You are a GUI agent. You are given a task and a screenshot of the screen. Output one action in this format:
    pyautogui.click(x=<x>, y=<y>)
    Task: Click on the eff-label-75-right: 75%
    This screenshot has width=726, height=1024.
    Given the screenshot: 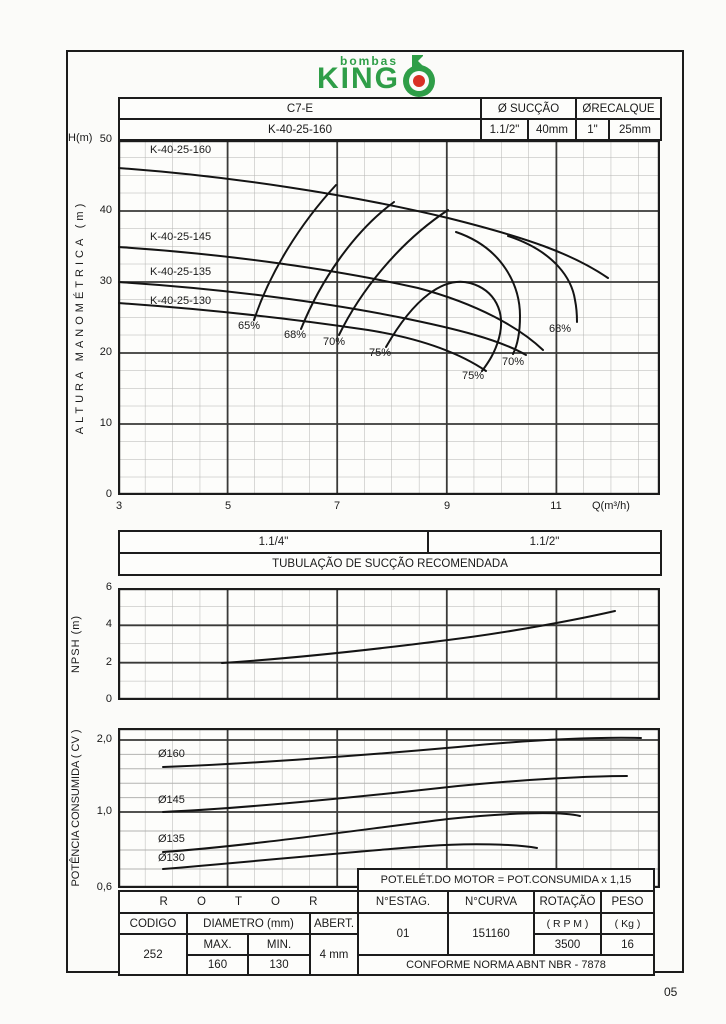 What is the action you would take?
    pyautogui.click(x=473, y=376)
    